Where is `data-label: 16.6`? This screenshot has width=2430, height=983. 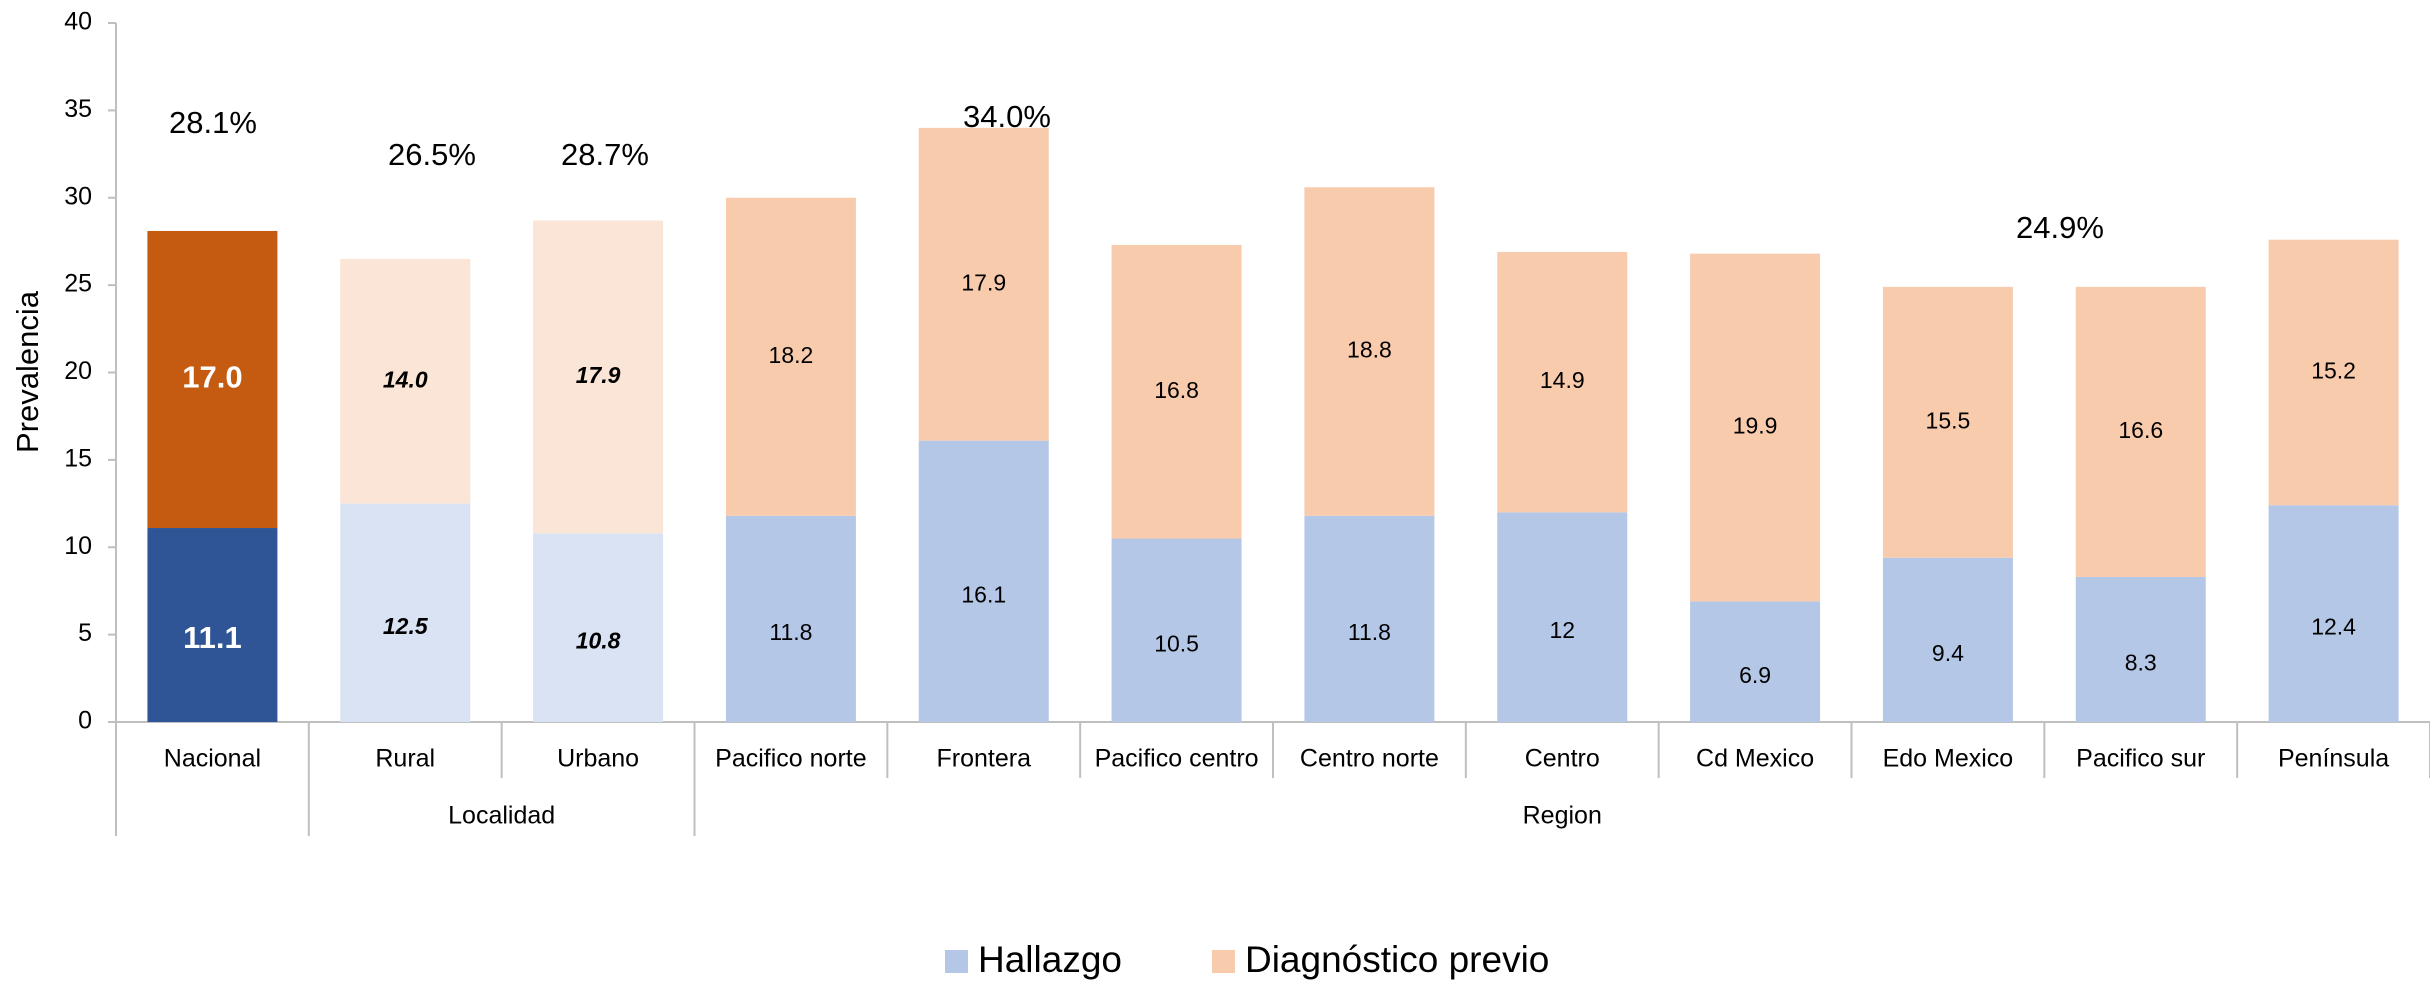 data-label: 16.6 is located at coordinates (2140, 430).